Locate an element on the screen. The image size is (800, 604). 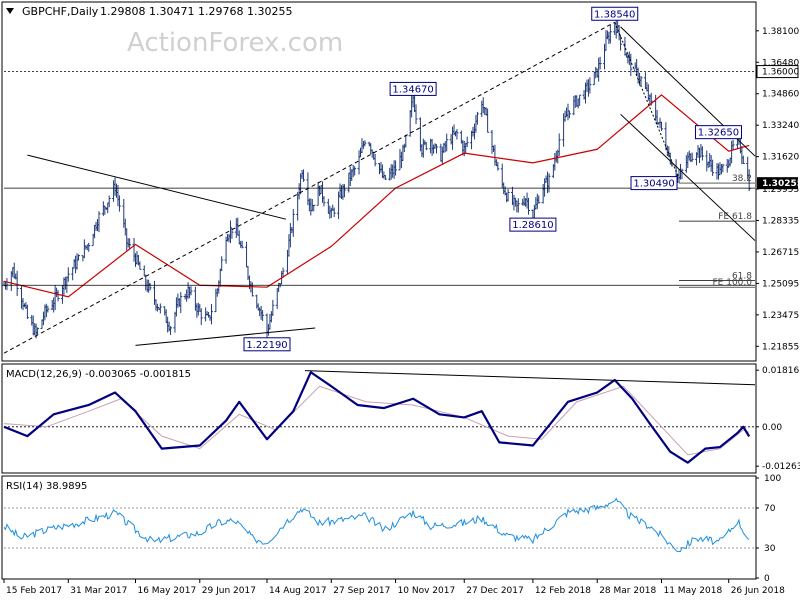
price-annotation-label: 1.30490 is located at coordinates (653, 184).